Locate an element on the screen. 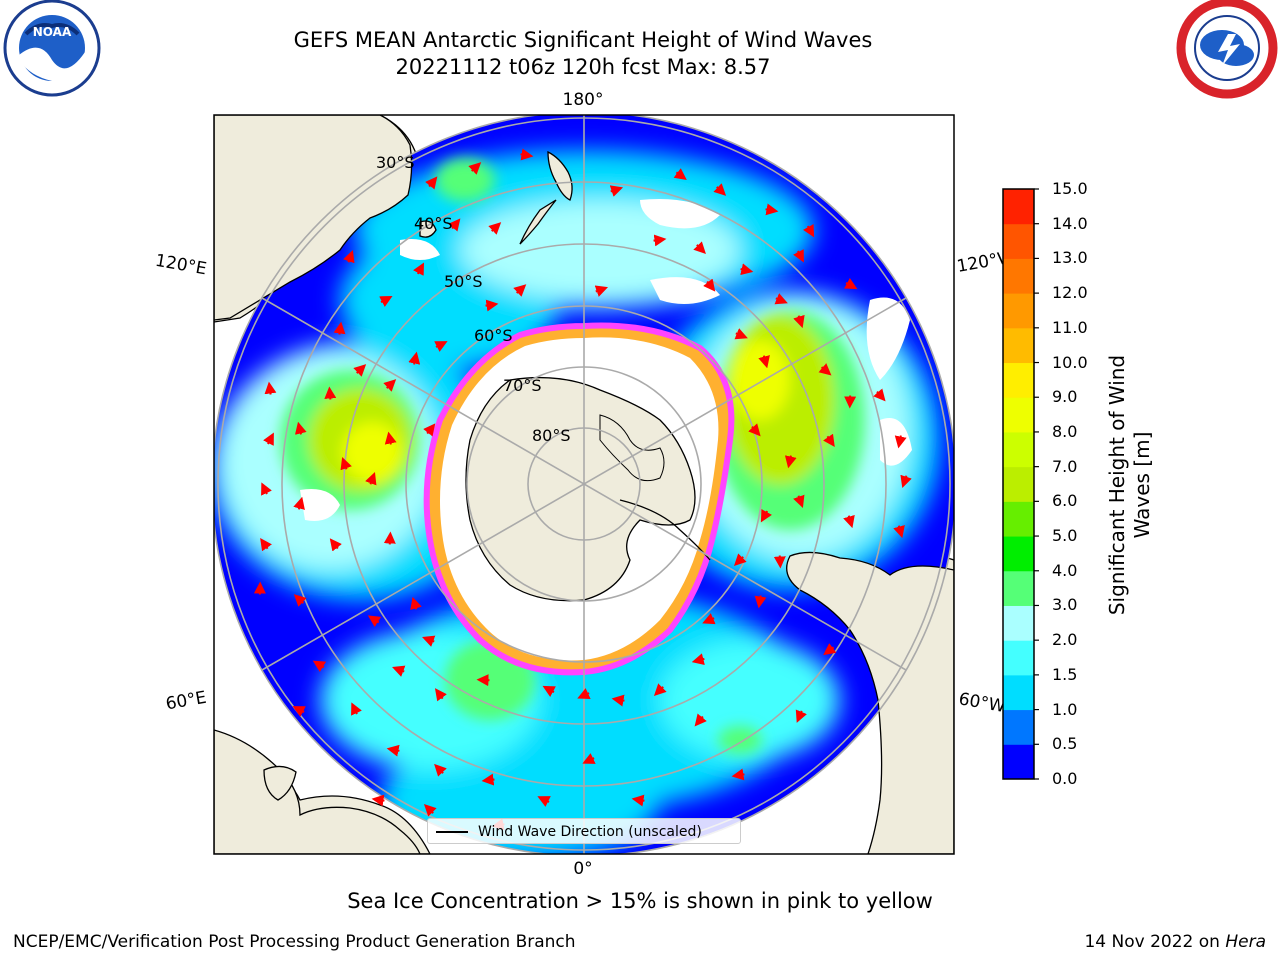 The height and width of the screenshot is (960, 1280). lon-label-60w: 60°W is located at coordinates (982, 703).